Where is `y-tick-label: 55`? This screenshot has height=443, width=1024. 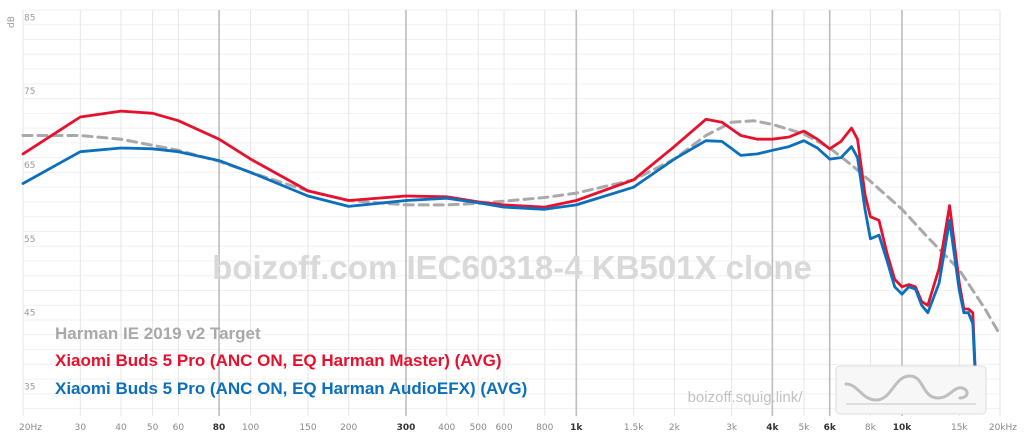
y-tick-label: 55 is located at coordinates (29, 240).